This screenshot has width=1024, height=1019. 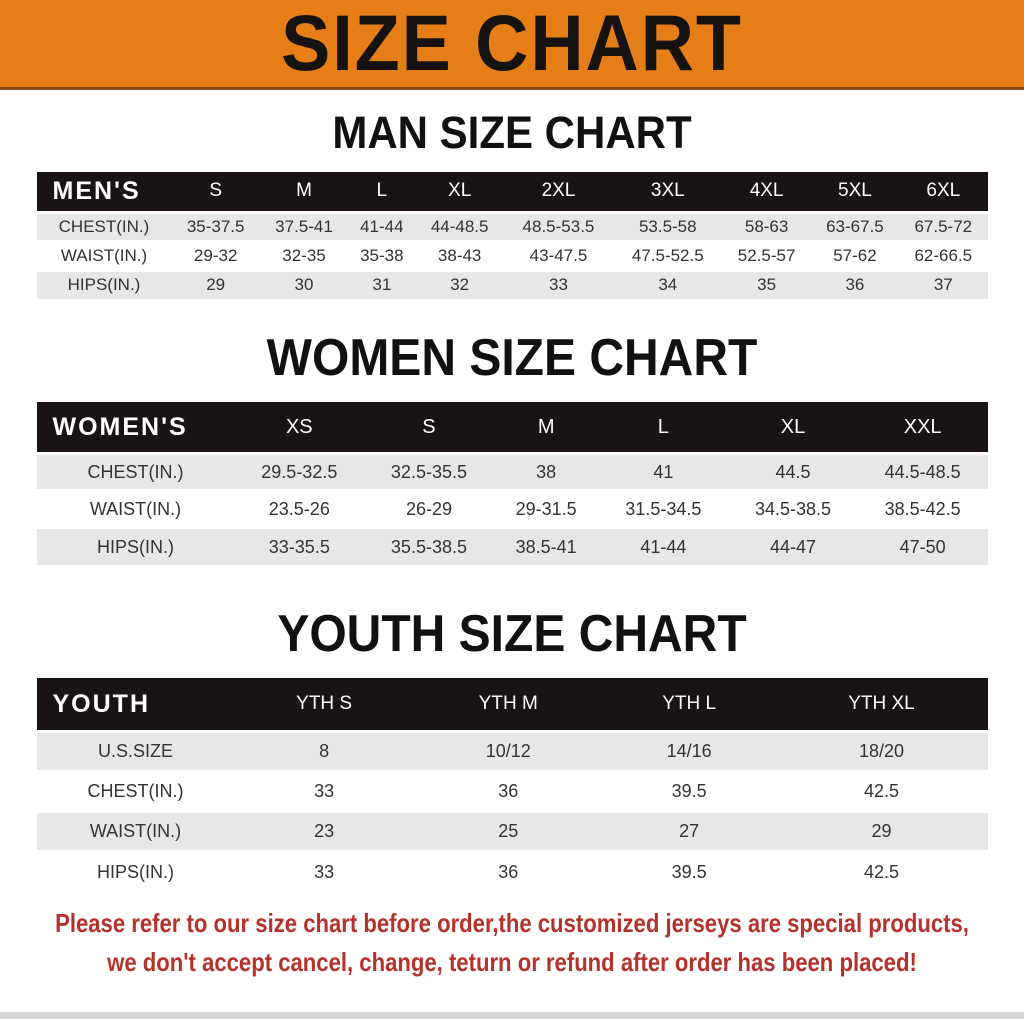 I want to click on size-value: 37, so click(x=943, y=285).